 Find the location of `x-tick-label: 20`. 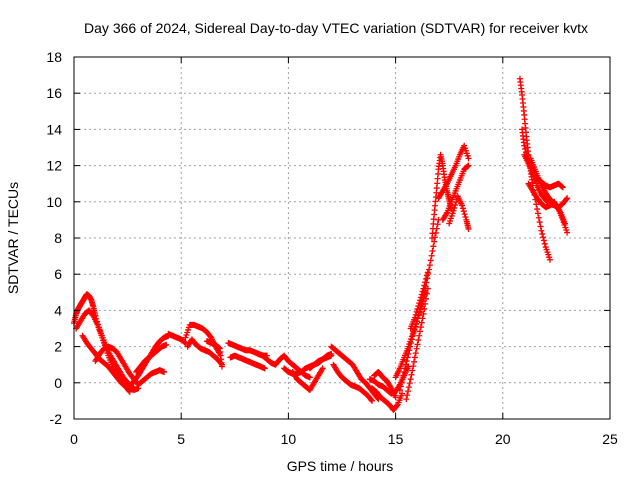

x-tick-label: 20 is located at coordinates (503, 439).